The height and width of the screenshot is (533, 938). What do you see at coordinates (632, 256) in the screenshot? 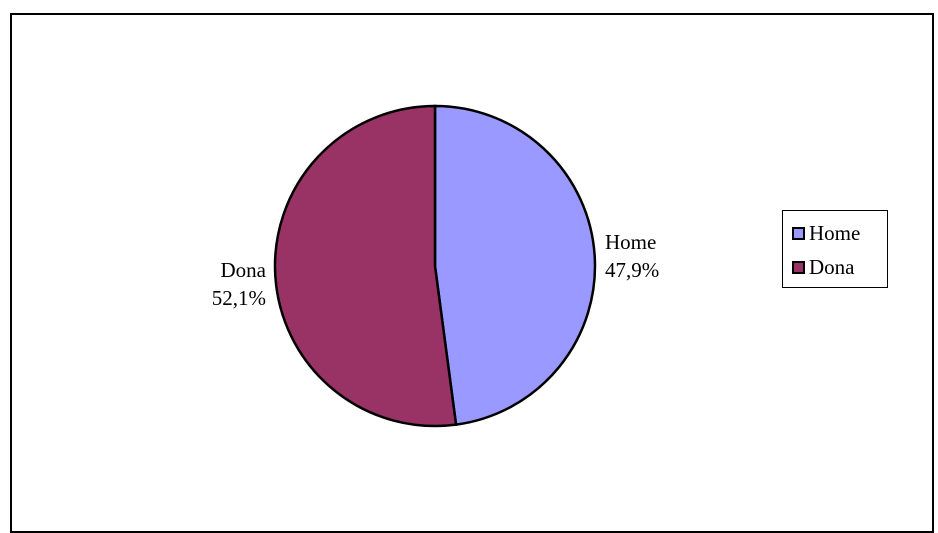
I see `slice-label-home: Home 47,9%` at bounding box center [632, 256].